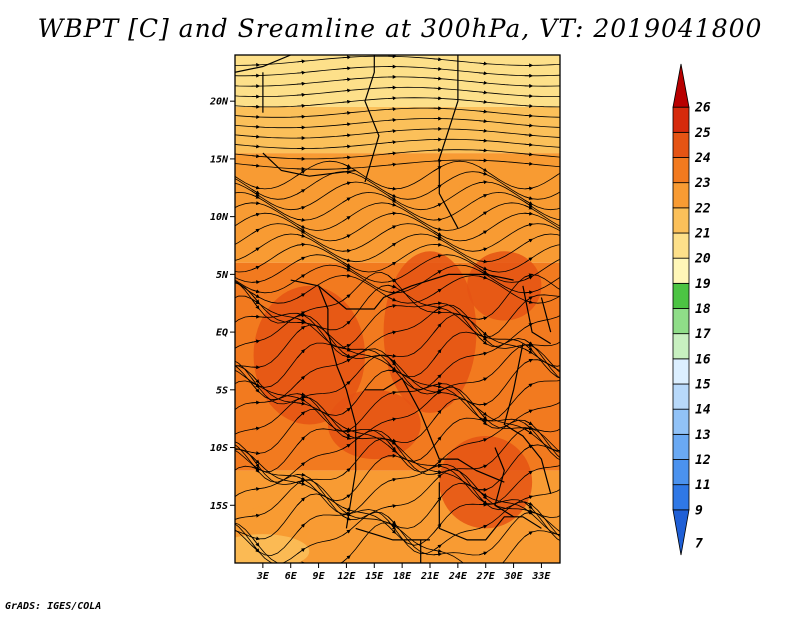 Image resolution: width=800 pixels, height=618 pixels. Describe the element at coordinates (702, 108) in the screenshot. I see `colorbar-label: 26` at that location.